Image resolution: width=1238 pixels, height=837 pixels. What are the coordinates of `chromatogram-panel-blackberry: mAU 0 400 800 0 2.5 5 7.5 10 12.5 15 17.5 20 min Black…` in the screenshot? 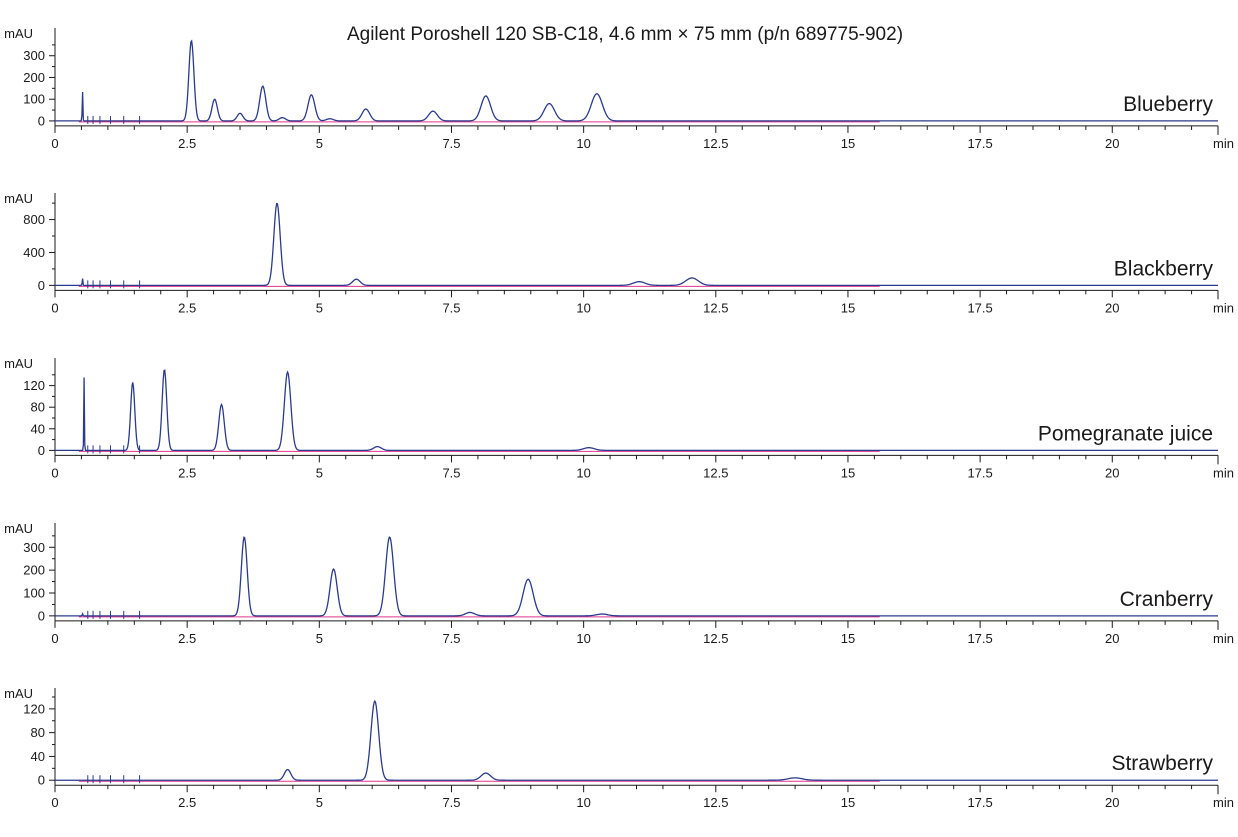 It's located at (619, 253).